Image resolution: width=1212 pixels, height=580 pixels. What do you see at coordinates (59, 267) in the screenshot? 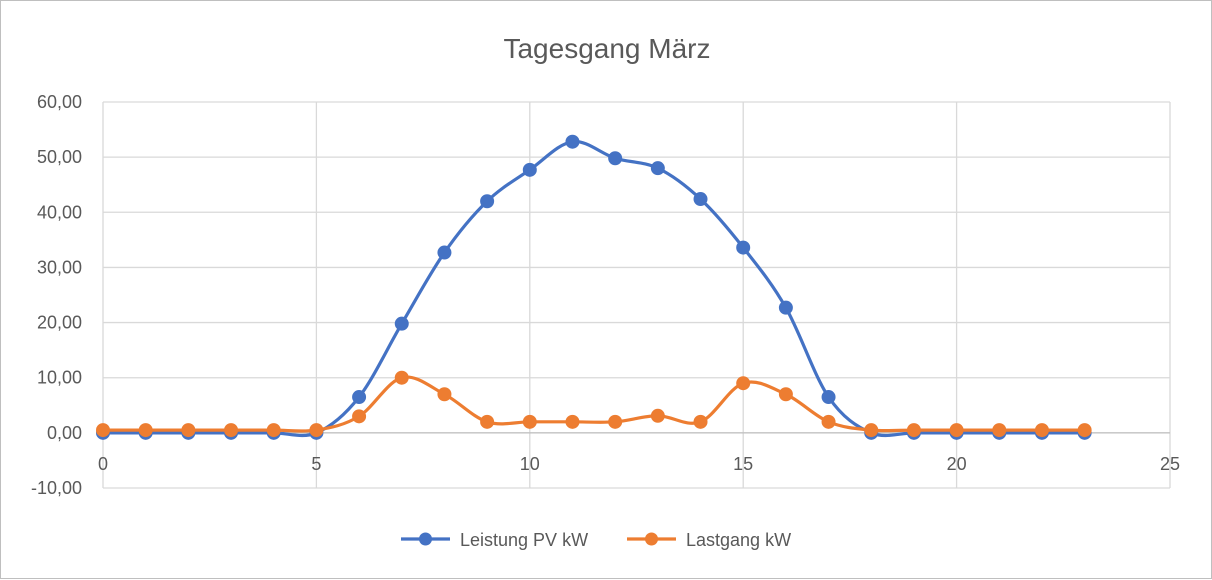
I see `y-tick-label: 30,00` at bounding box center [59, 267].